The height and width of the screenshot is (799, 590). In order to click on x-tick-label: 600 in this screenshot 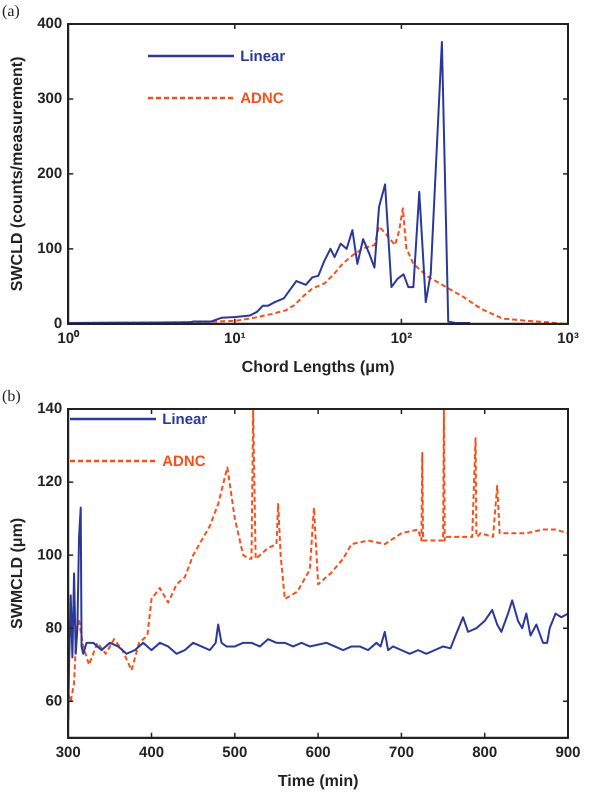, I will do `click(318, 752)`.